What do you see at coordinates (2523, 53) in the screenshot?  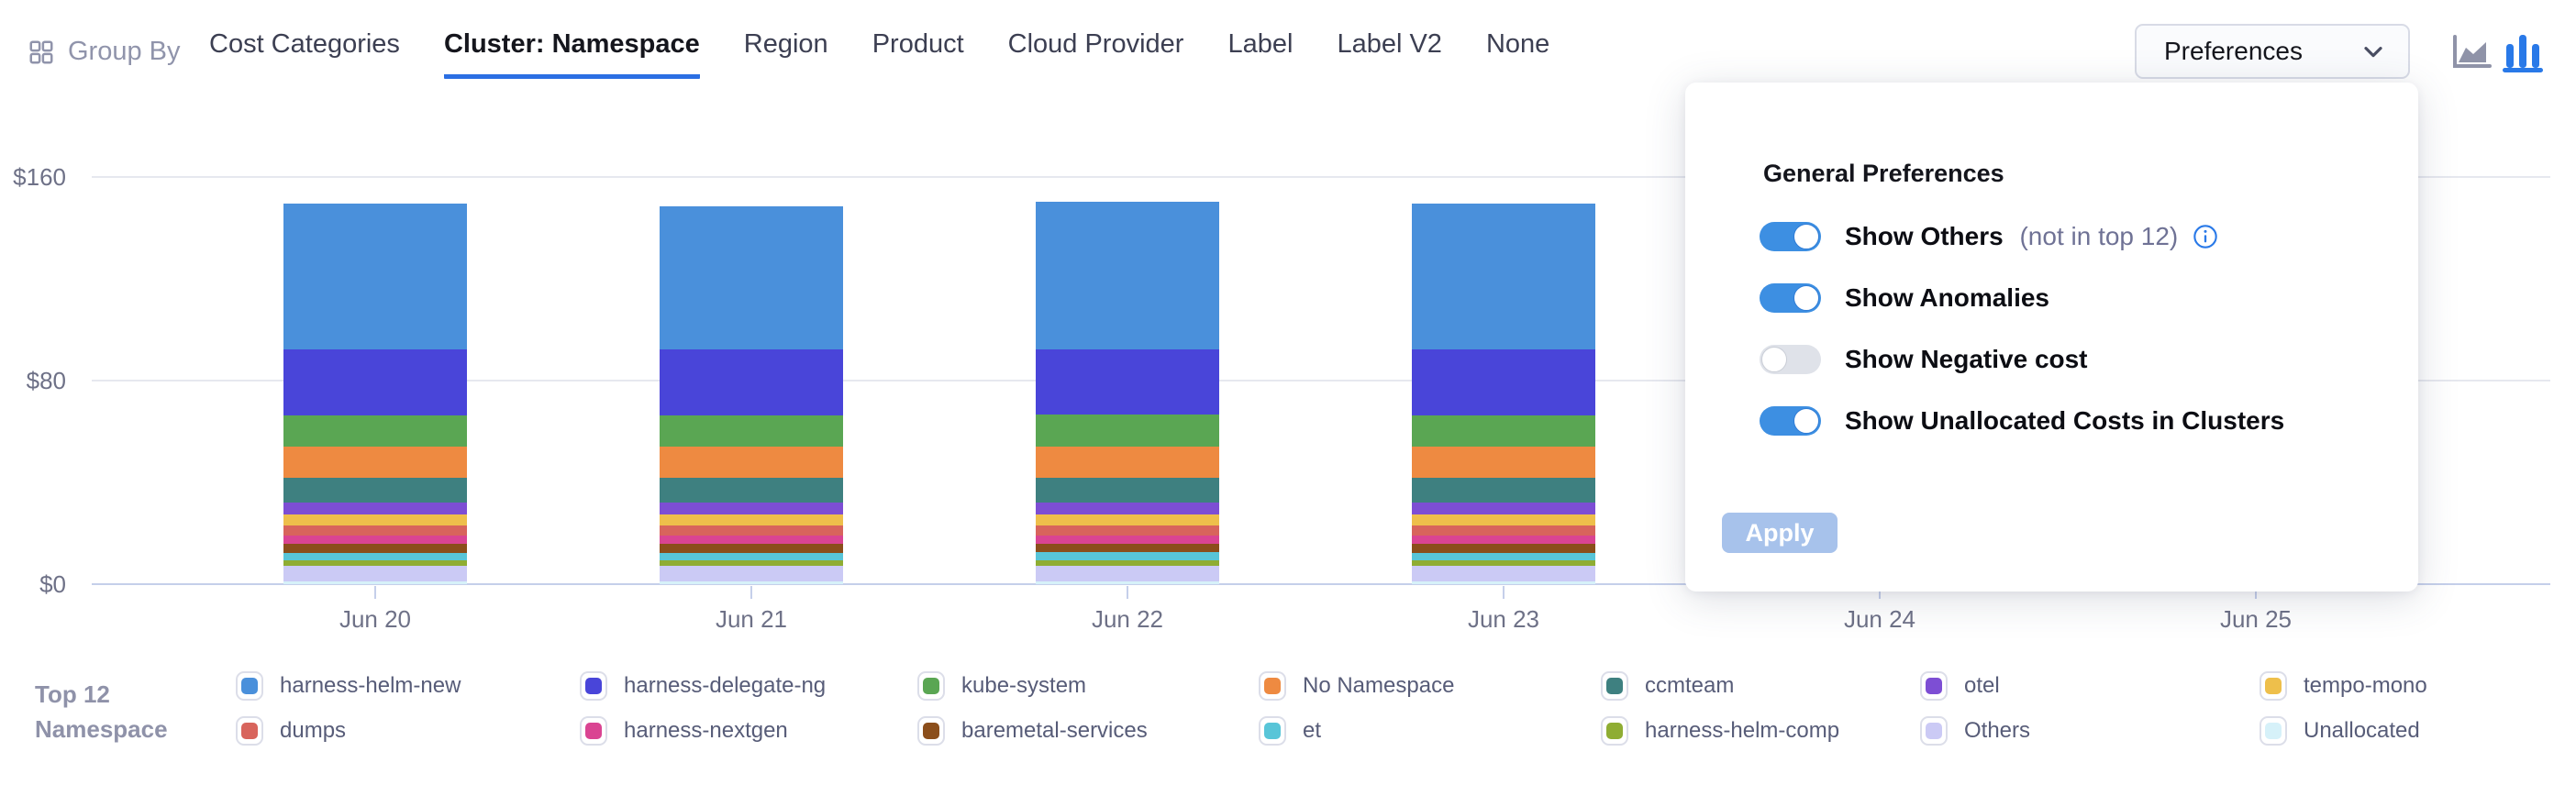 I see `bar-chart-icon` at bounding box center [2523, 53].